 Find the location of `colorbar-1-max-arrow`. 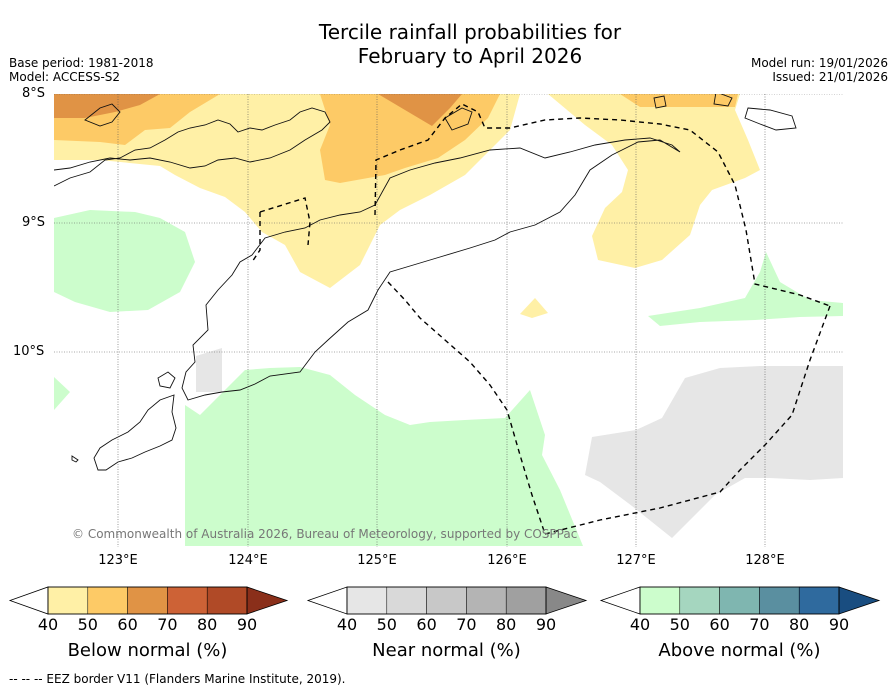

colorbar-1-max-arrow is located at coordinates (267, 600).